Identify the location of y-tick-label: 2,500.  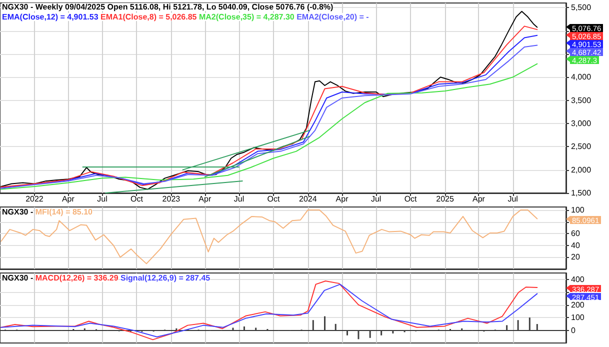
(581, 147).